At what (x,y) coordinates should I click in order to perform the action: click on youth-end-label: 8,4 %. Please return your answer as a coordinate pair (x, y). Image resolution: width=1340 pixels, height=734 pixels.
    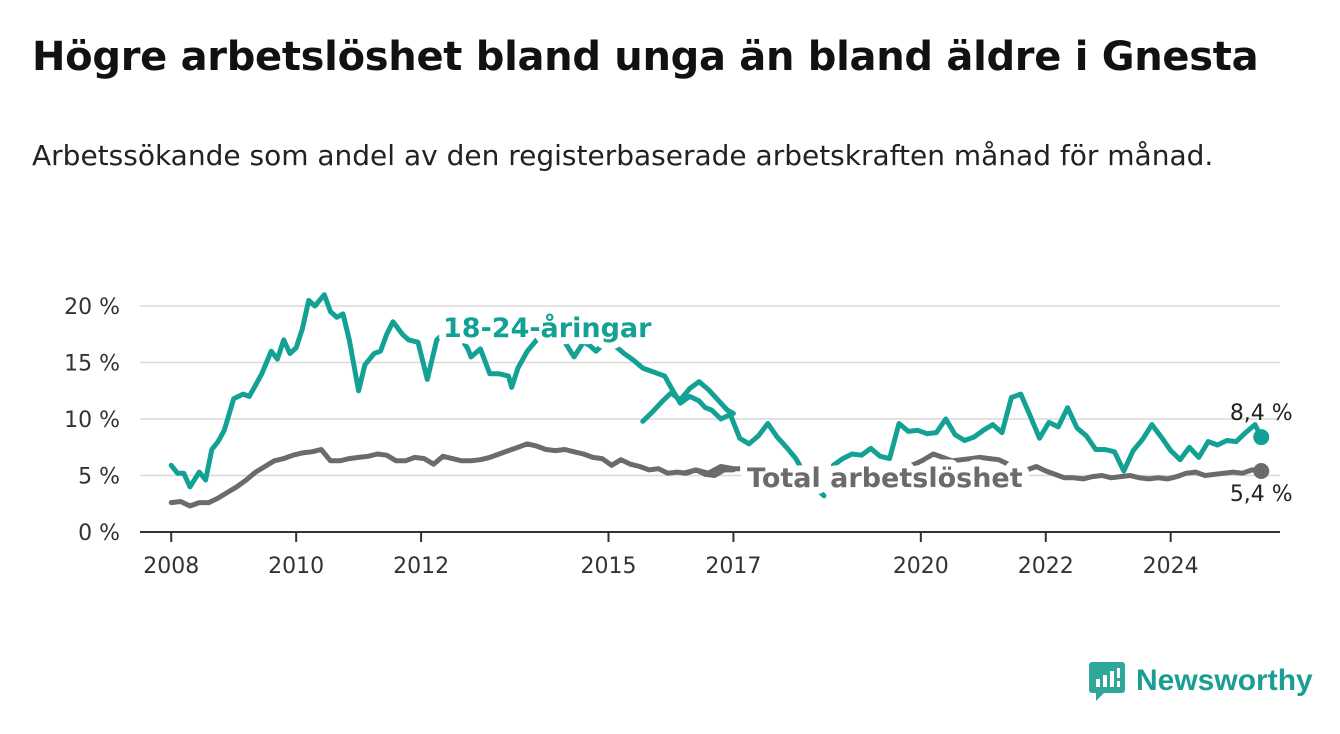
    Looking at the image, I should click on (1261, 413).